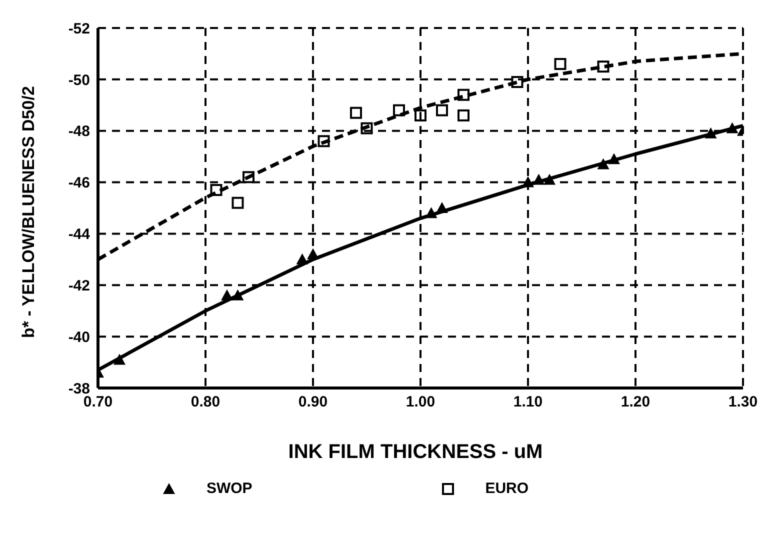 Image resolution: width=771 pixels, height=544 pixels. Describe the element at coordinates (635, 402) in the screenshot. I see `x-tick-label: 1.20` at that location.